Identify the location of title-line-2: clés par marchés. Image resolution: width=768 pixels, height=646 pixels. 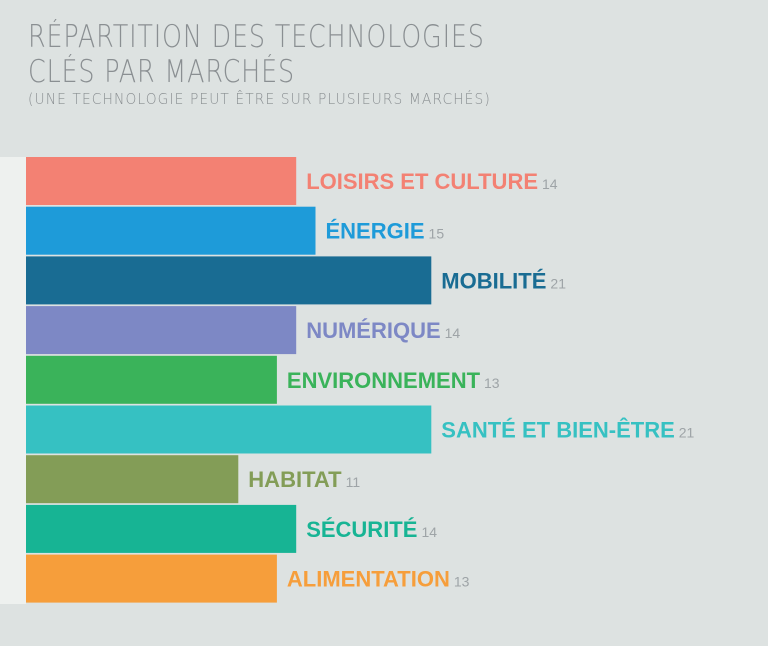
(161, 72).